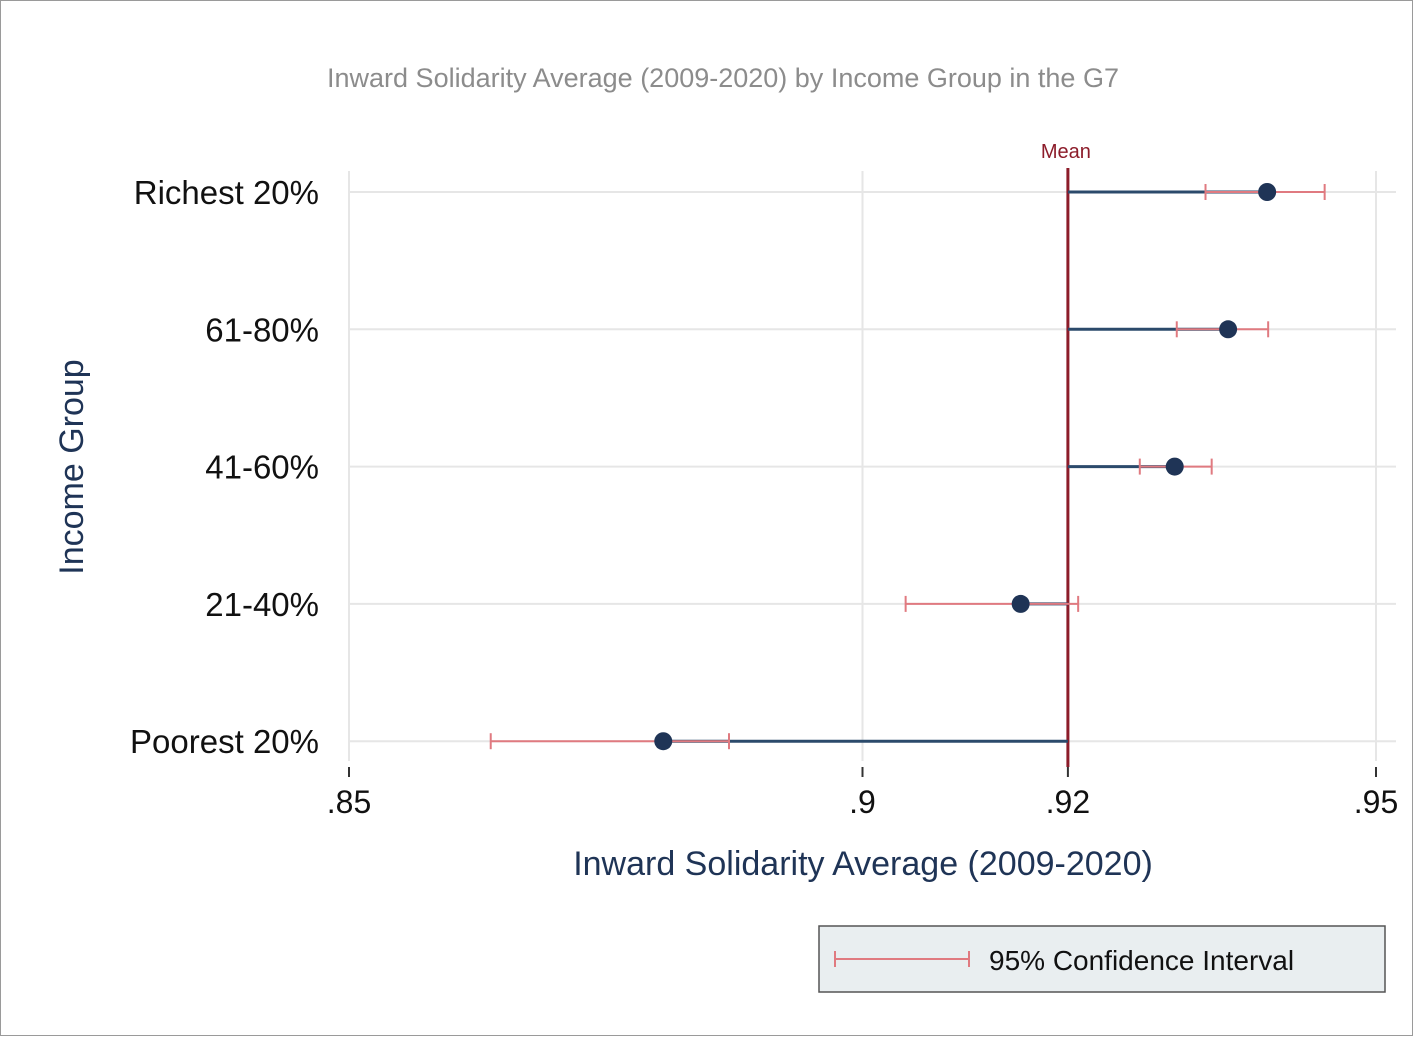 This screenshot has height=1037, width=1413. I want to click on category-label: 41-60%, so click(262, 467).